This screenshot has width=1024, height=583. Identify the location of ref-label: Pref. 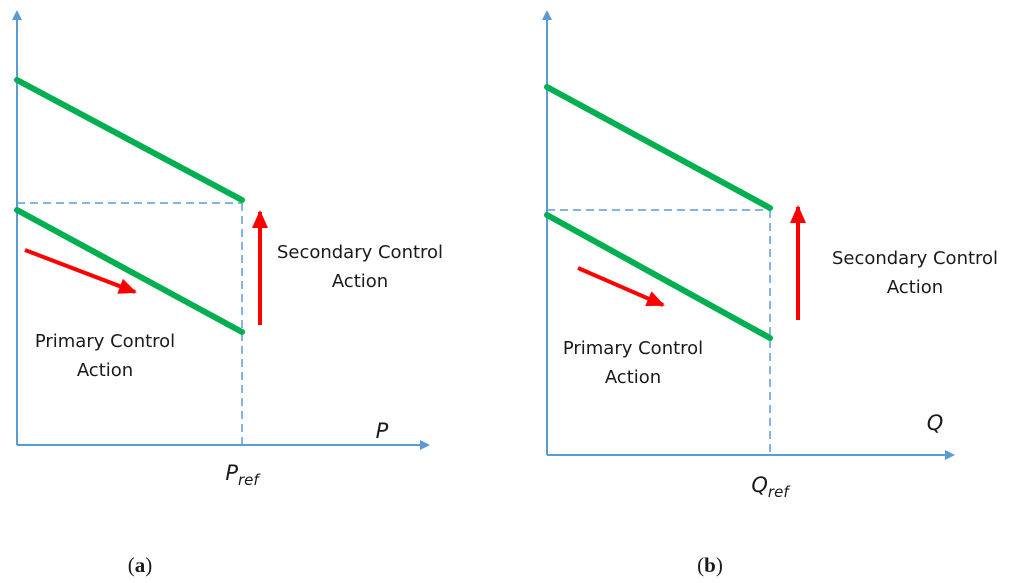
(243, 475).